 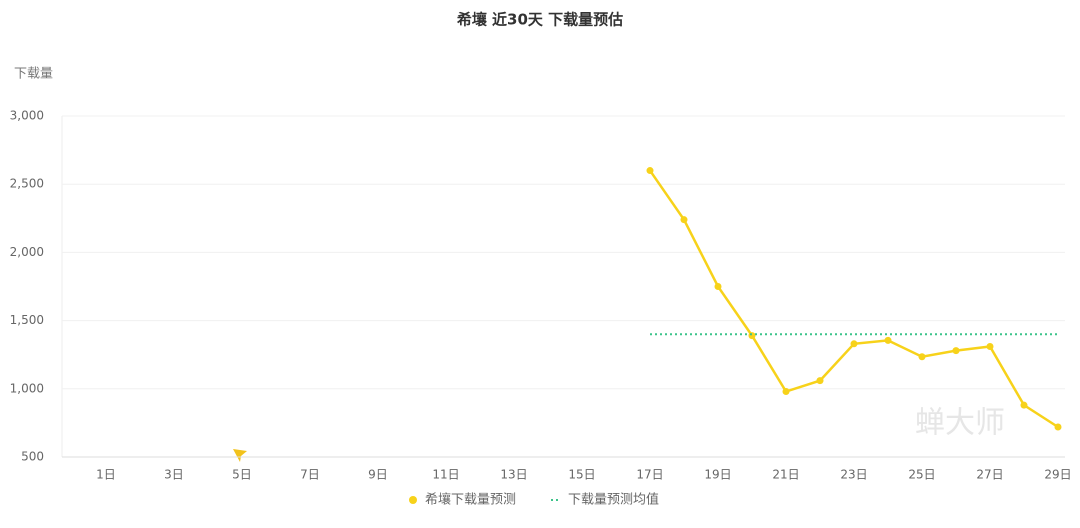 I want to click on x-tick-label: 13日, so click(x=513, y=475).